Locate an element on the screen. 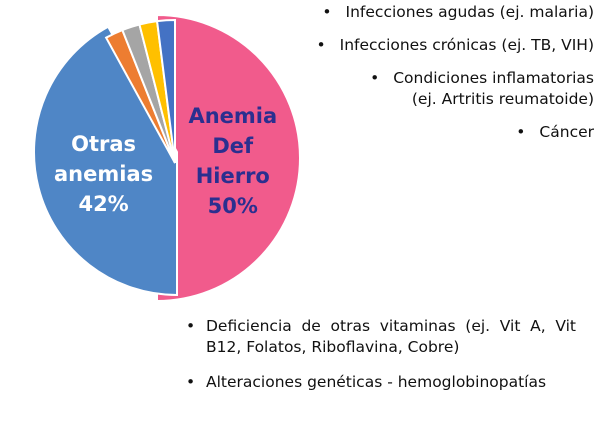 The image size is (600, 430). bullet-text-line2: (ej. Artritis reumatoide) is located at coordinates (502, 99).